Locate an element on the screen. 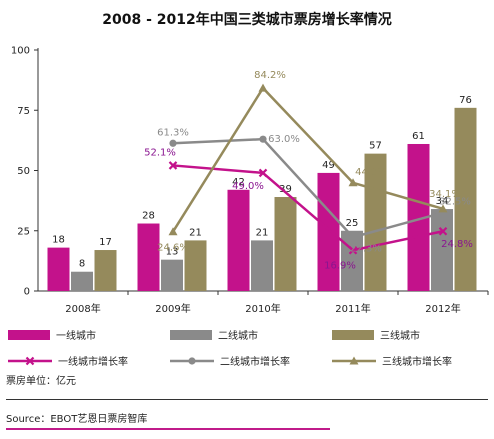 This screenshot has height=439, width=494. bar-value-label: 34 is located at coordinates (442, 201).